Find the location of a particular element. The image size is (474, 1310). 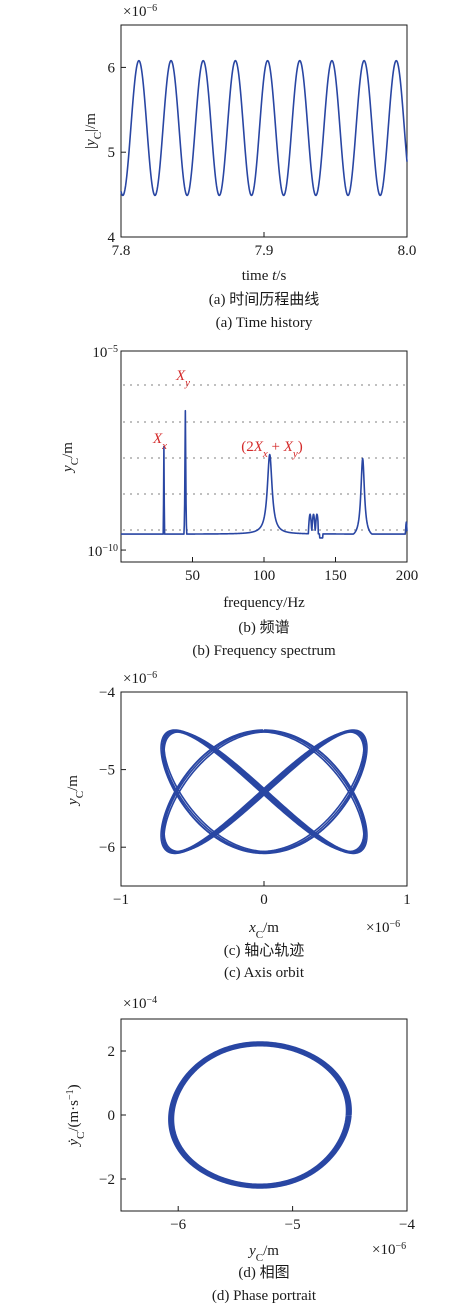

y-tick-label: 5 is located at coordinates (112, 153).